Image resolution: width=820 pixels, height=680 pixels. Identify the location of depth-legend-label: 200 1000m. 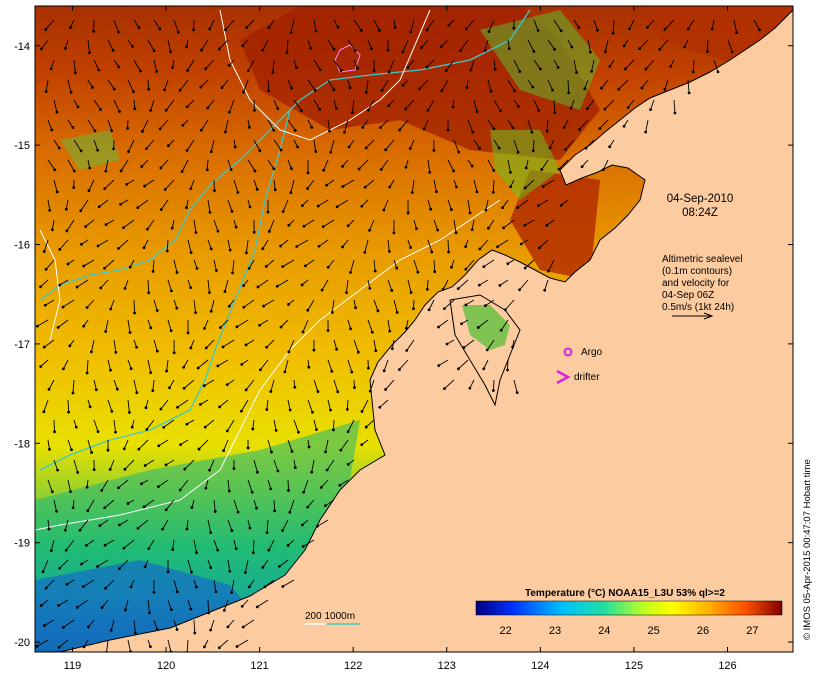
(330, 616).